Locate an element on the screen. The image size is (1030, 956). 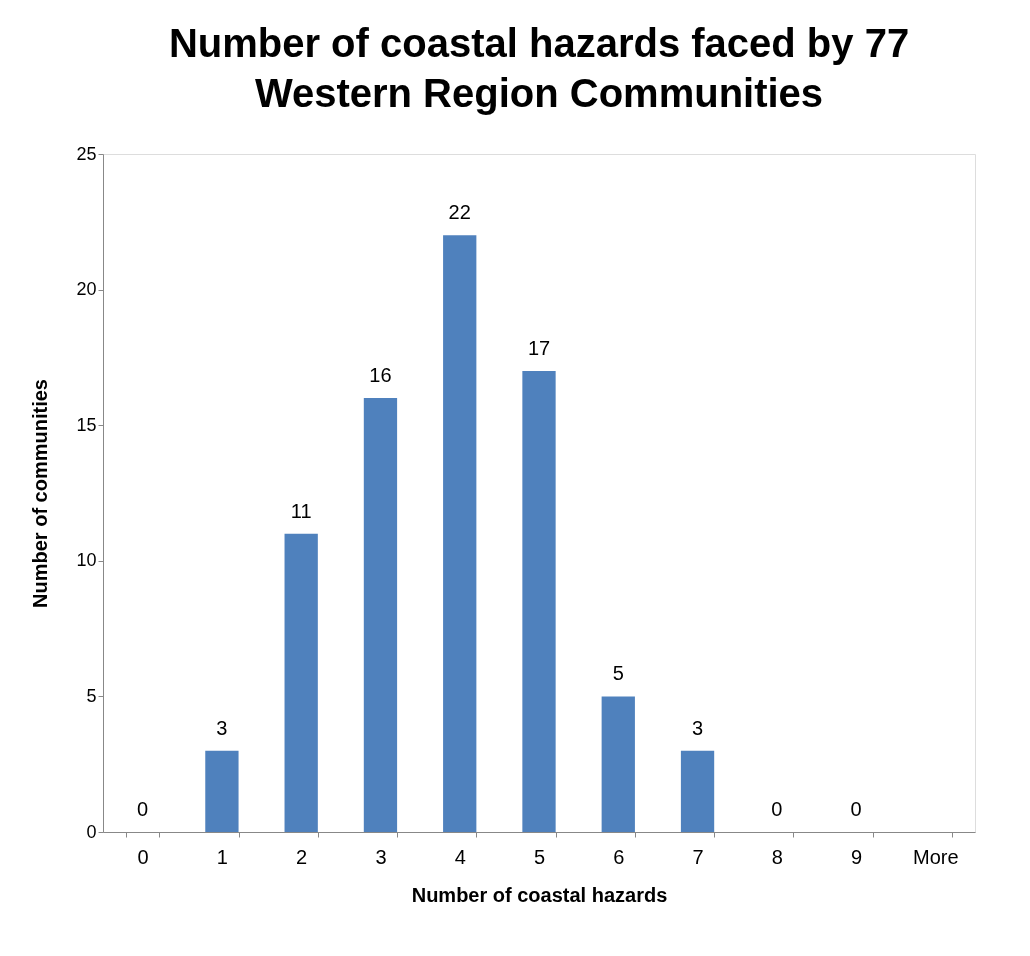
x-axis-title: Number of coastal hazards is located at coordinates (539, 894).